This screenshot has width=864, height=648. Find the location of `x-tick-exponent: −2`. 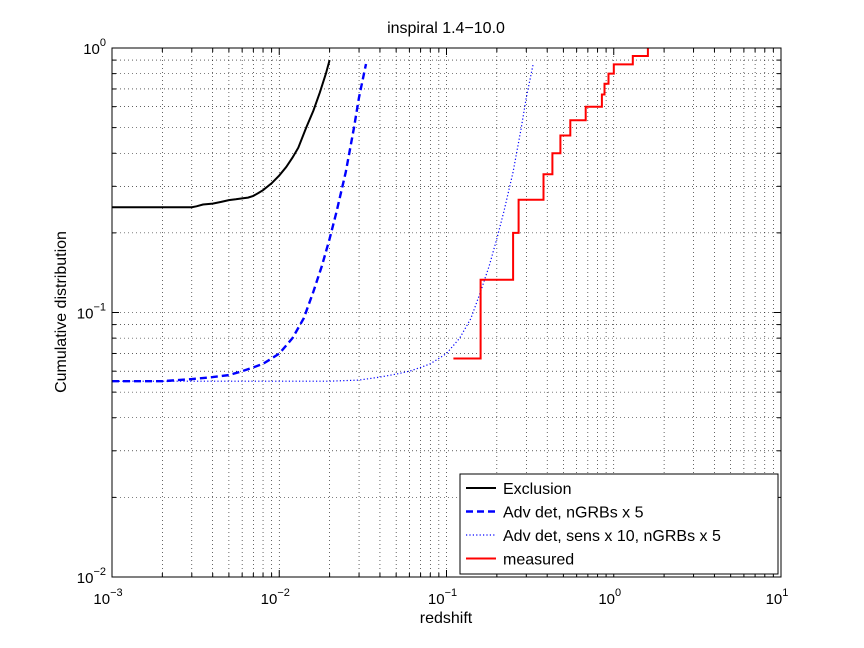

x-tick-exponent: −2 is located at coordinates (283, 593).